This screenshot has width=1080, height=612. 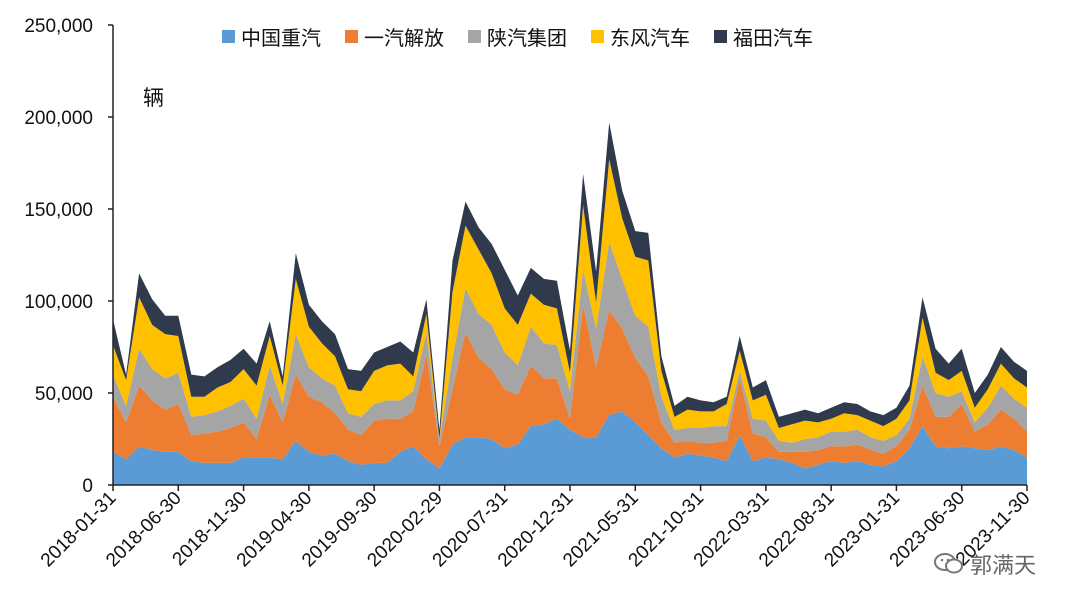 I want to click on y-tick-label: 100,000, so click(x=58, y=302).